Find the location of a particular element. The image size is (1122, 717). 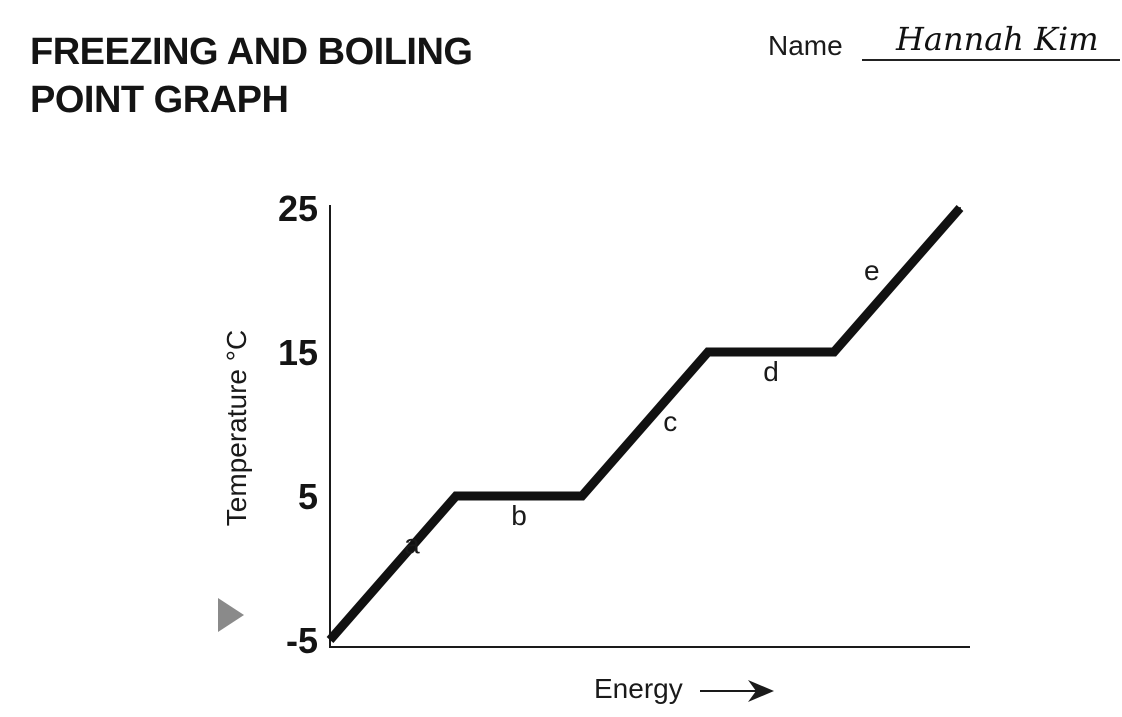

segment-label-b: b is located at coordinates (519, 515).